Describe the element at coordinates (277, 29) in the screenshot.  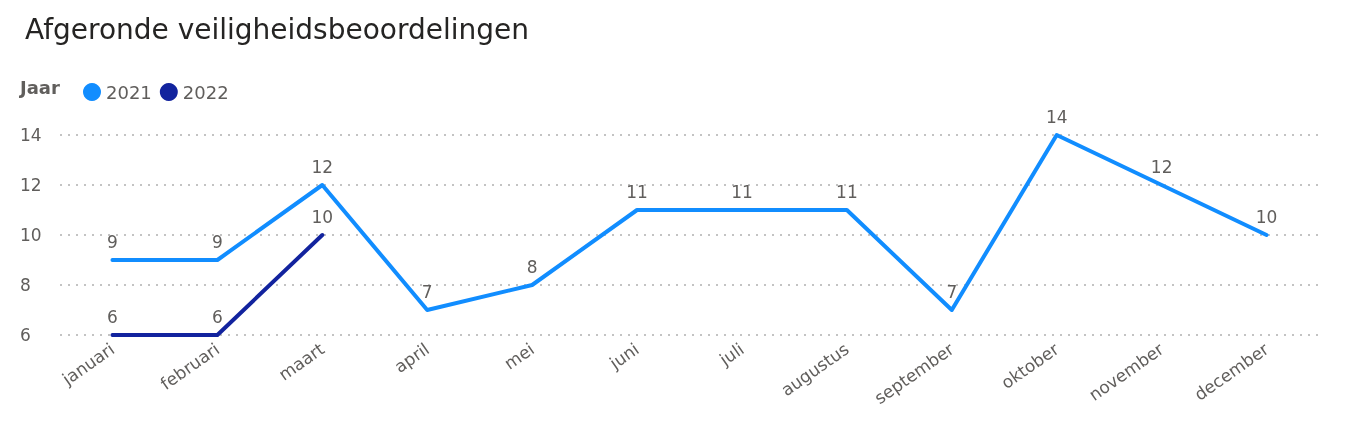
I see `chart-title: Afgeronde veiligheidsbeoordelingen` at that location.